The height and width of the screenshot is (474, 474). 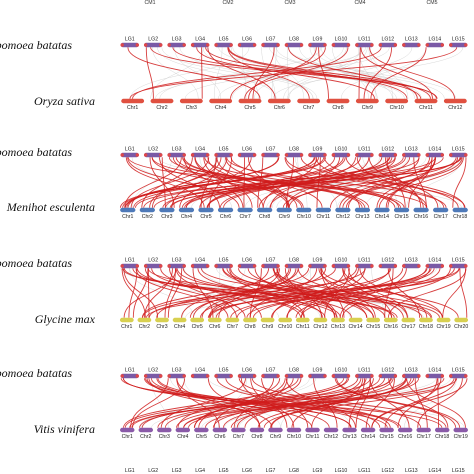 I want to click on chromosome-label: LG5, so click(x=224, y=371).